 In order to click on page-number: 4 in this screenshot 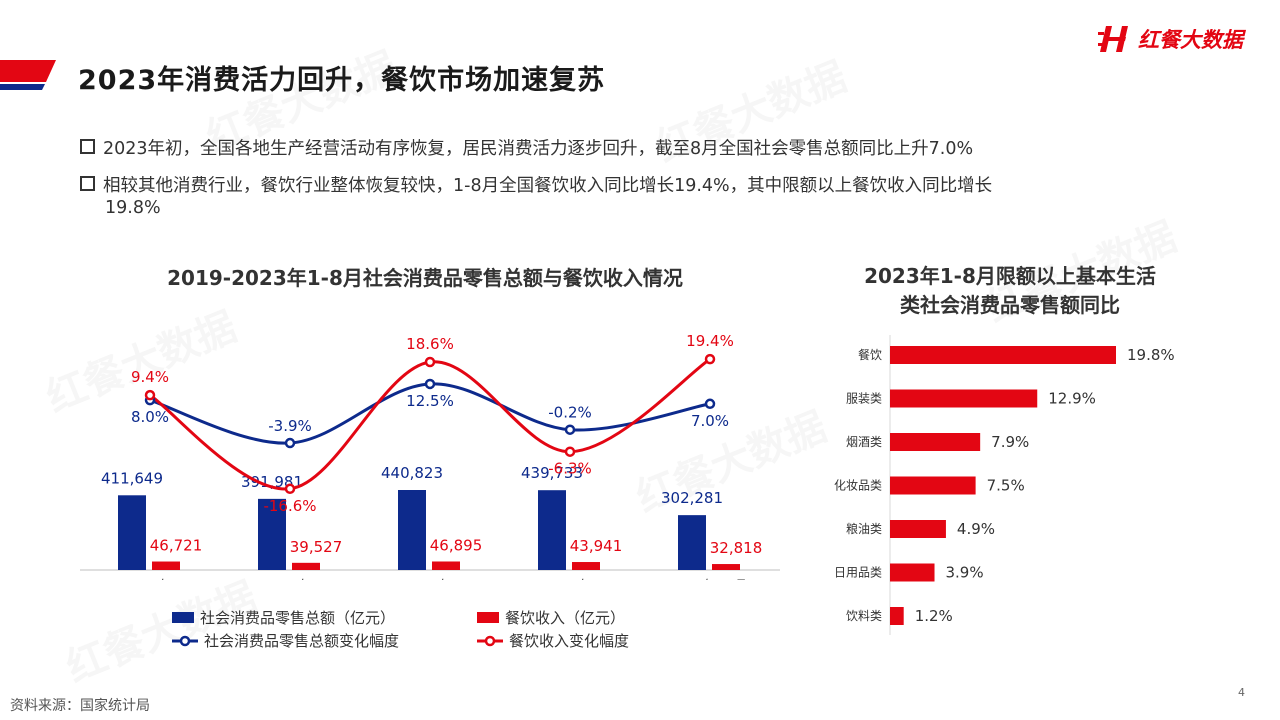, I will do `click(1241, 692)`.